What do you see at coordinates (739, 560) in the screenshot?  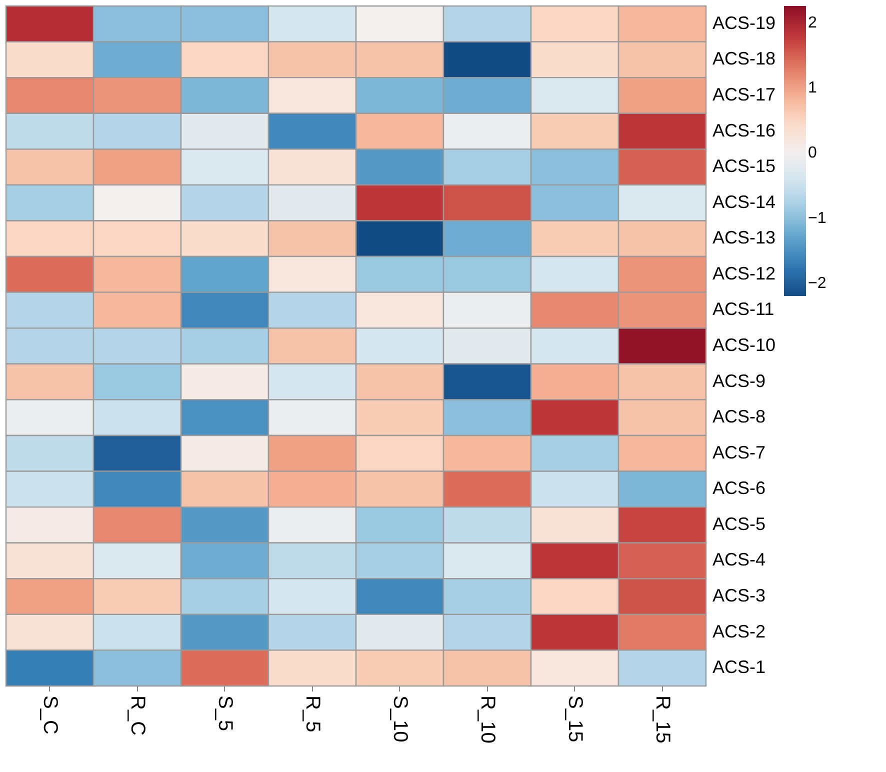 I see `y-tick-label: ACS-4` at bounding box center [739, 560].